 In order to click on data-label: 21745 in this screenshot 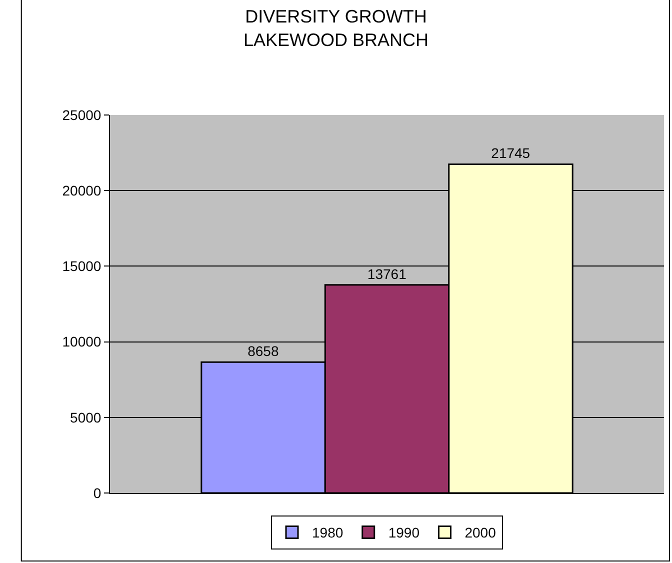, I will do `click(510, 153)`.